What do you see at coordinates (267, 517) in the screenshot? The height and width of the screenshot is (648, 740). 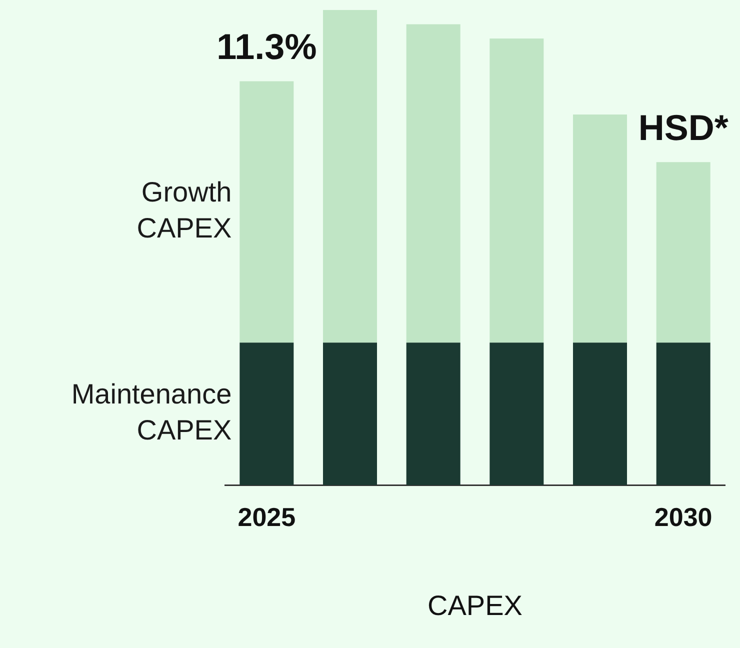 I see `x-tick-label: 2025` at bounding box center [267, 517].